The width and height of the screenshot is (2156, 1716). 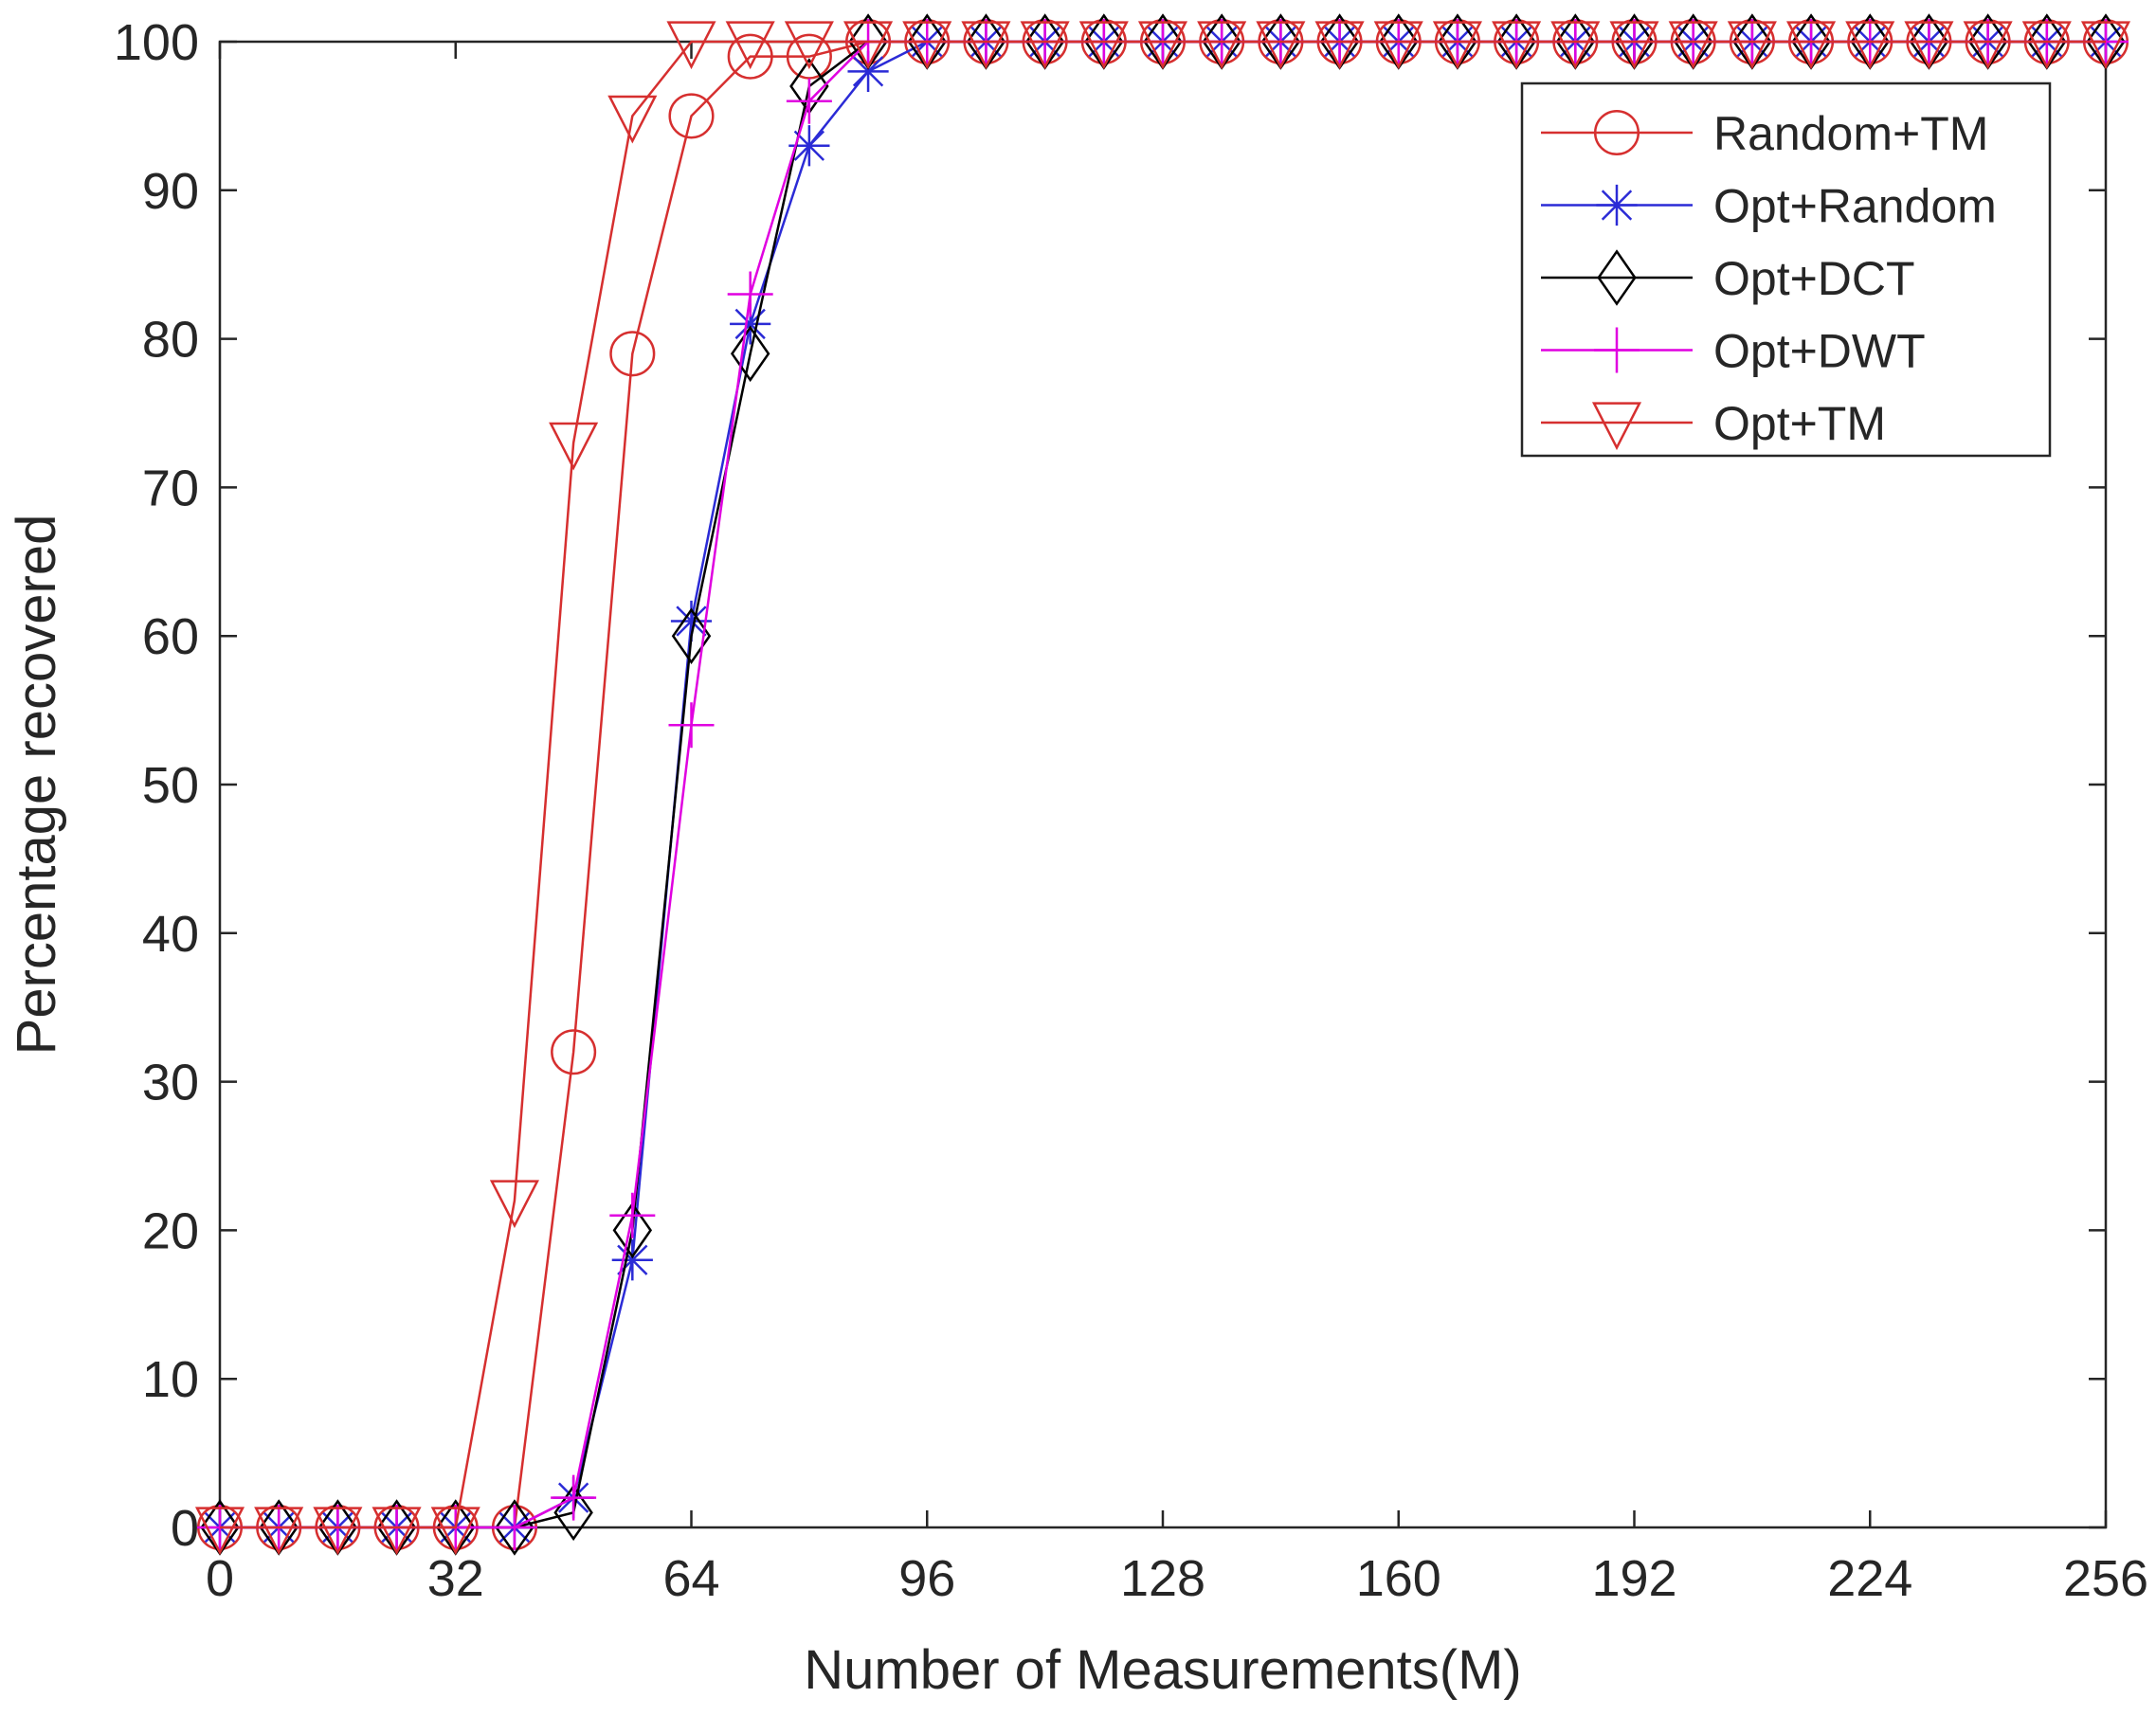 I want to click on legend-item: Opt+Random, so click(x=1769, y=206).